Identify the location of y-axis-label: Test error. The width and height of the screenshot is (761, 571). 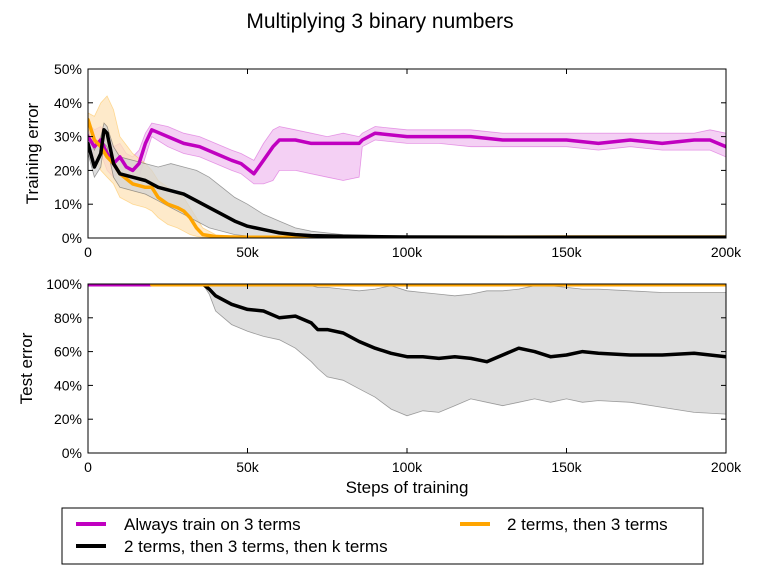
(26, 368).